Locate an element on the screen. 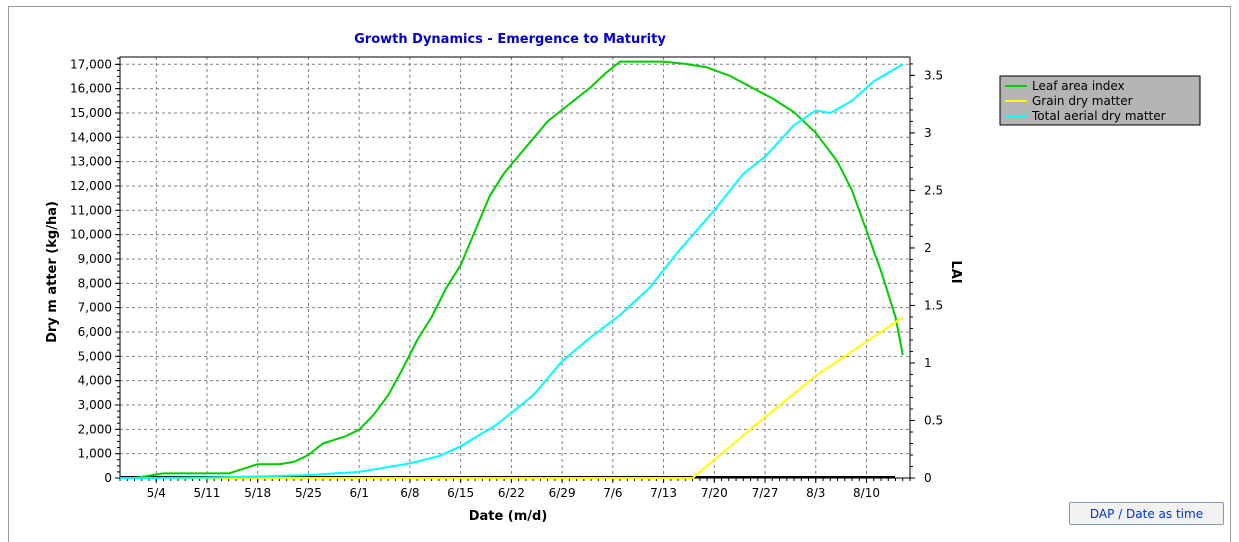  y-tick-label: 4,000 is located at coordinates (95, 381).